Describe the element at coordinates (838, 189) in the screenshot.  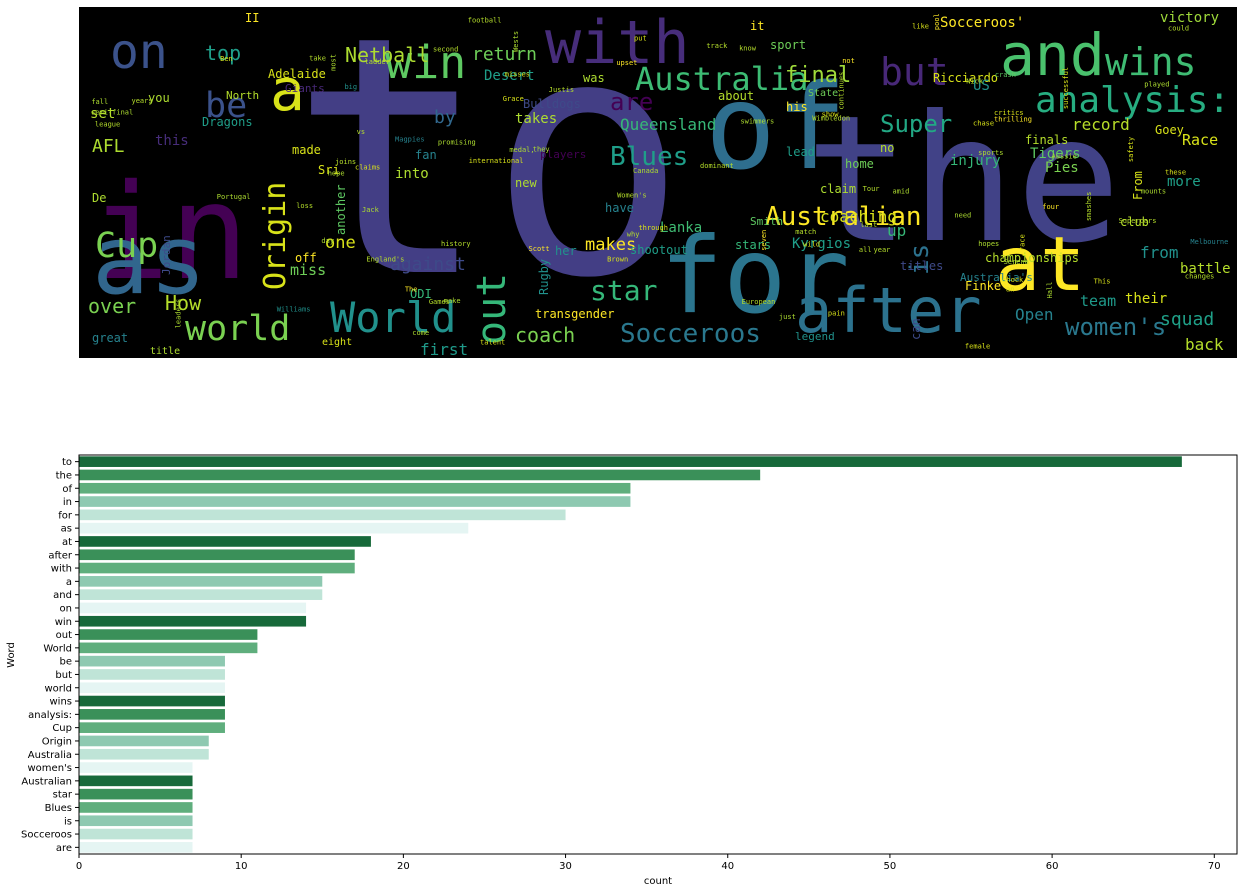
I see `word-cloud-word: claim` at that location.